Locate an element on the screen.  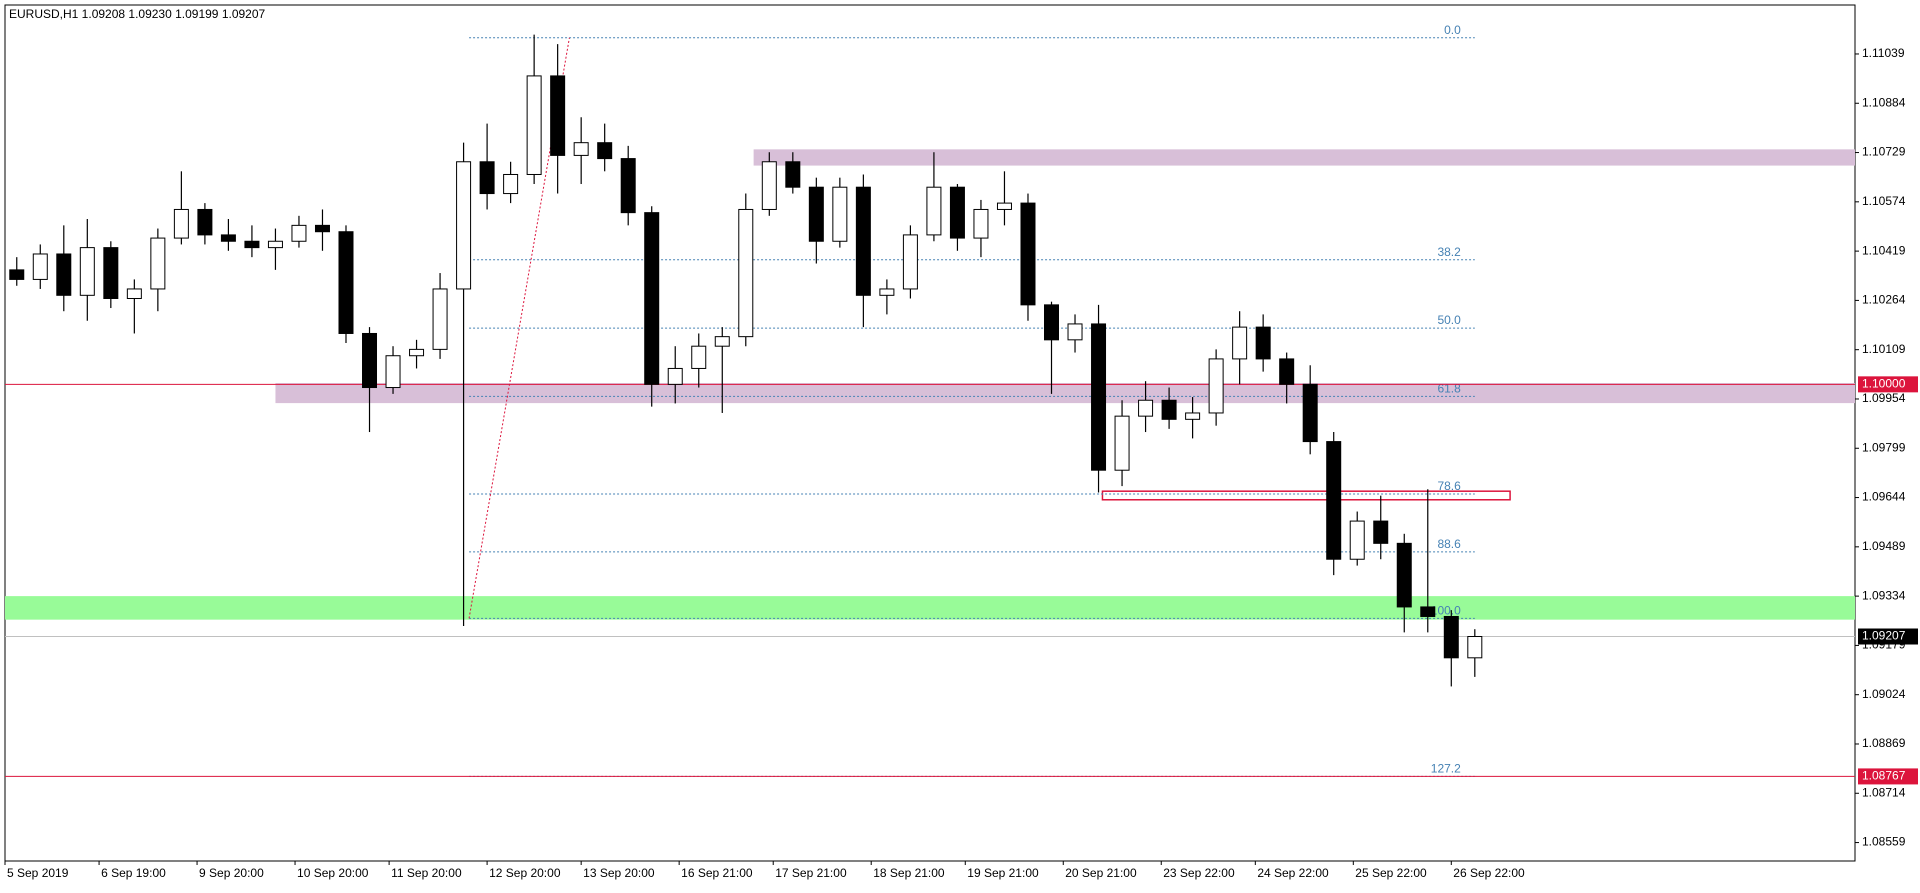
y-tick-label: 1.09489 is located at coordinates (1884, 546).